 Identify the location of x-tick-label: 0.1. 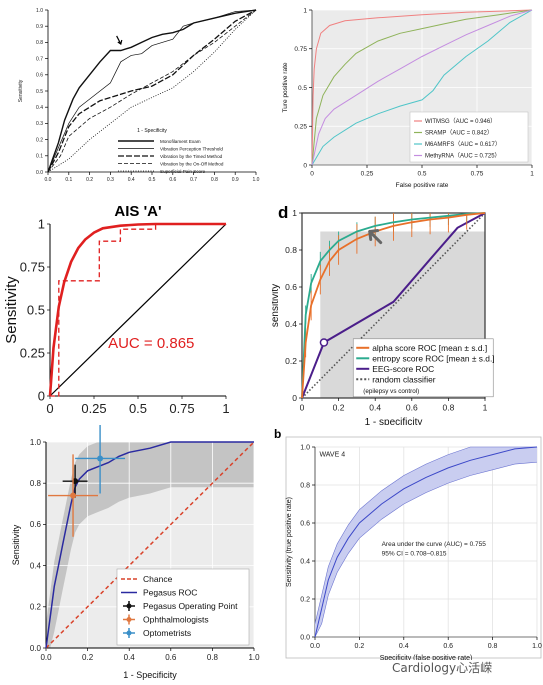
(68, 180).